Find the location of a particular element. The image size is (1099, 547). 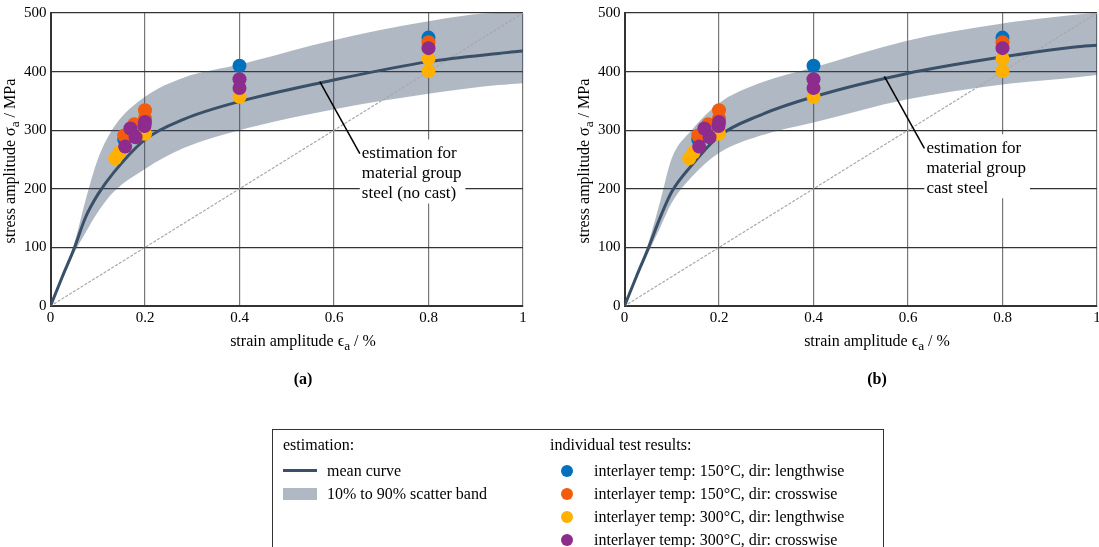

legend-label: mean curve is located at coordinates (364, 470).